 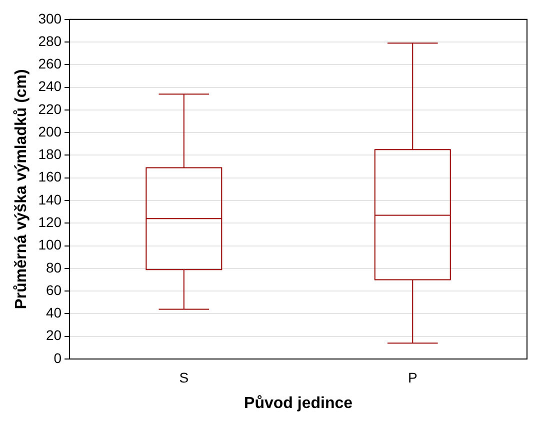 I want to click on y-tick-label: 20, so click(x=54, y=335).